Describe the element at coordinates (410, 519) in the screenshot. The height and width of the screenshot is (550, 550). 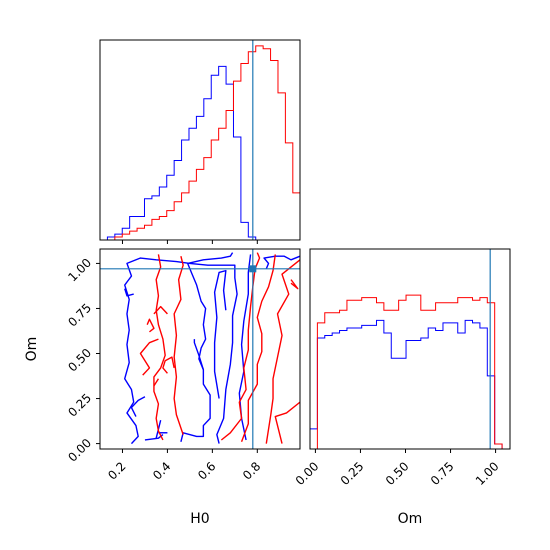
I see `om-axis-label: Om` at that location.